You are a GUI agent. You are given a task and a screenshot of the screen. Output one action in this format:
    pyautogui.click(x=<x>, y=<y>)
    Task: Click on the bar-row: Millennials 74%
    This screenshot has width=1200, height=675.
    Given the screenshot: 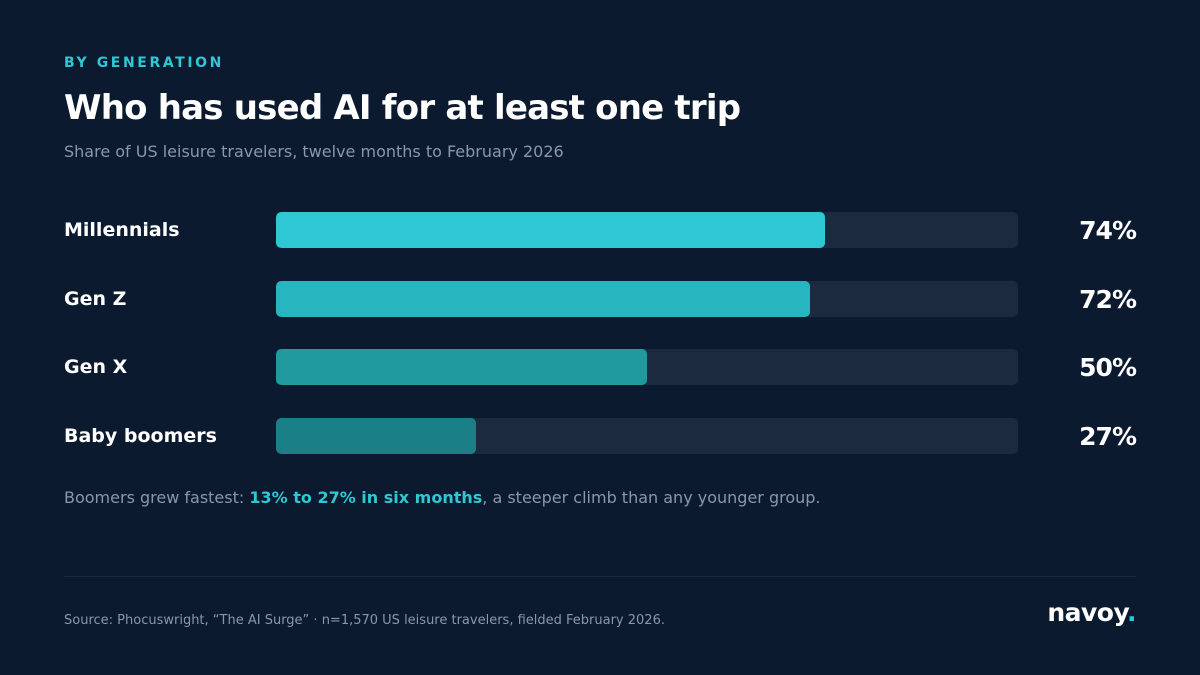 What is the action you would take?
    pyautogui.click(x=600, y=230)
    